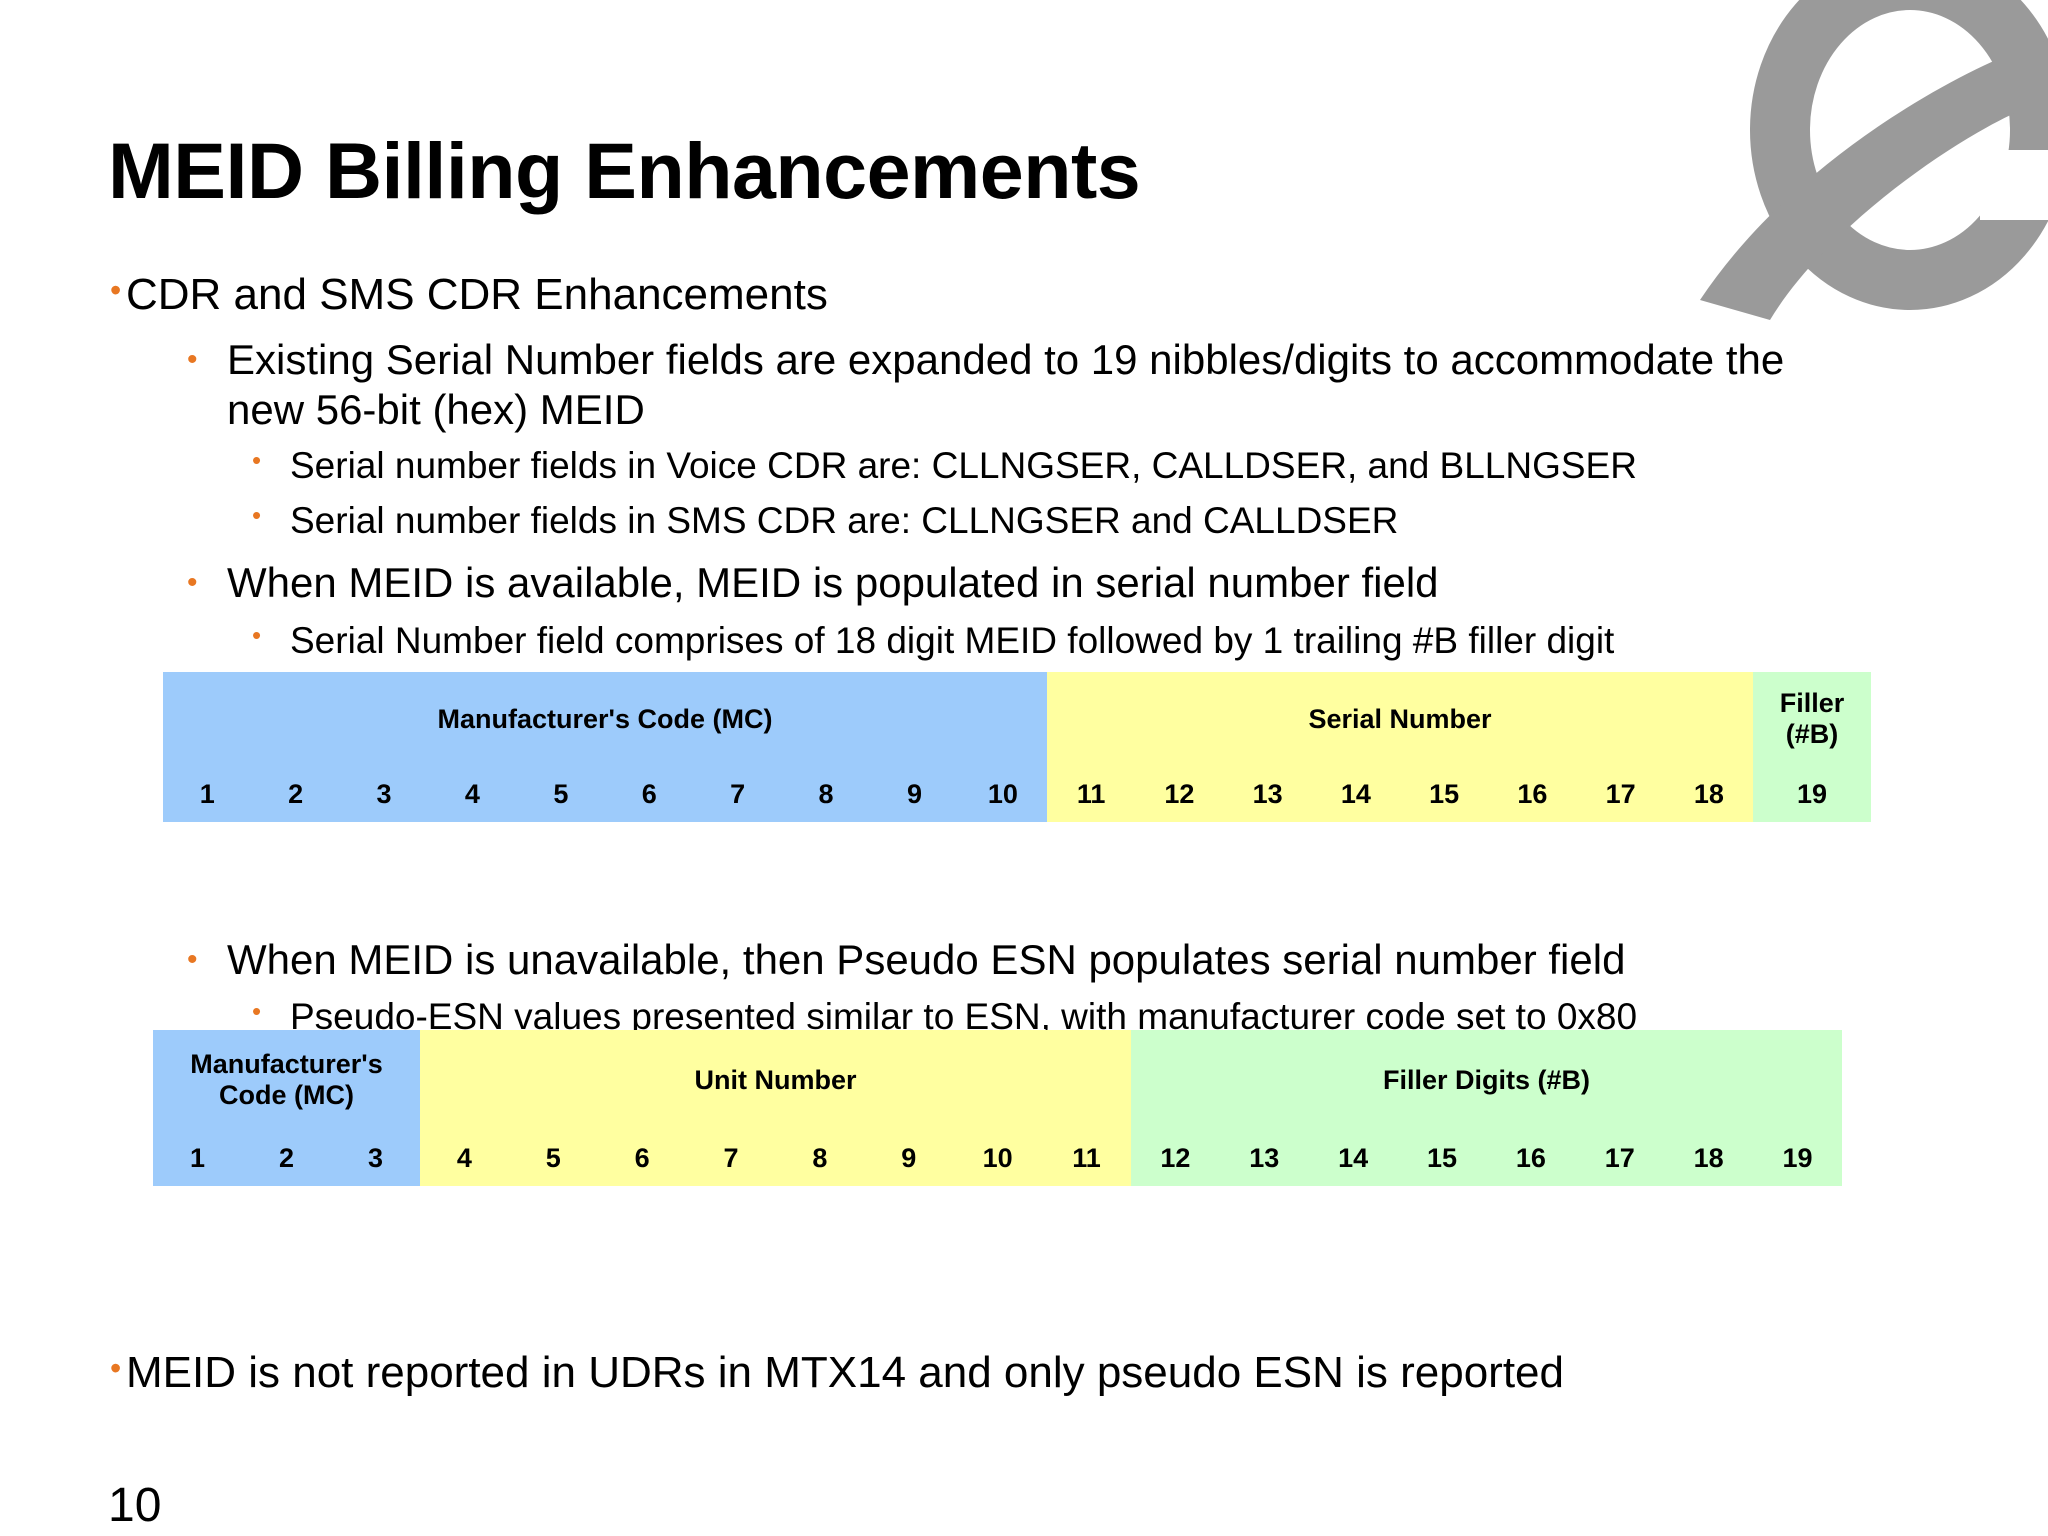  Describe the element at coordinates (1486, 1158) in the screenshot. I see `pesn-filler-digits: 12 13 14 15 16 17 18 19` at that location.